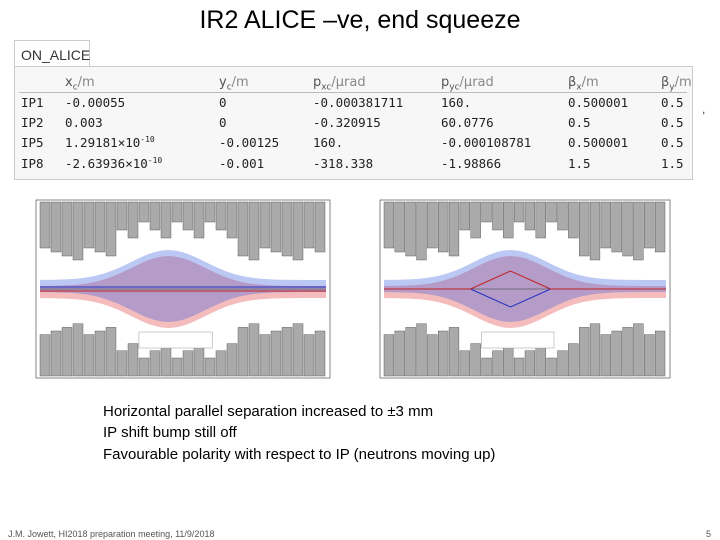 The height and width of the screenshot is (540, 720). What do you see at coordinates (704, 109) in the screenshot?
I see `stray-mark: ,` at bounding box center [704, 109].